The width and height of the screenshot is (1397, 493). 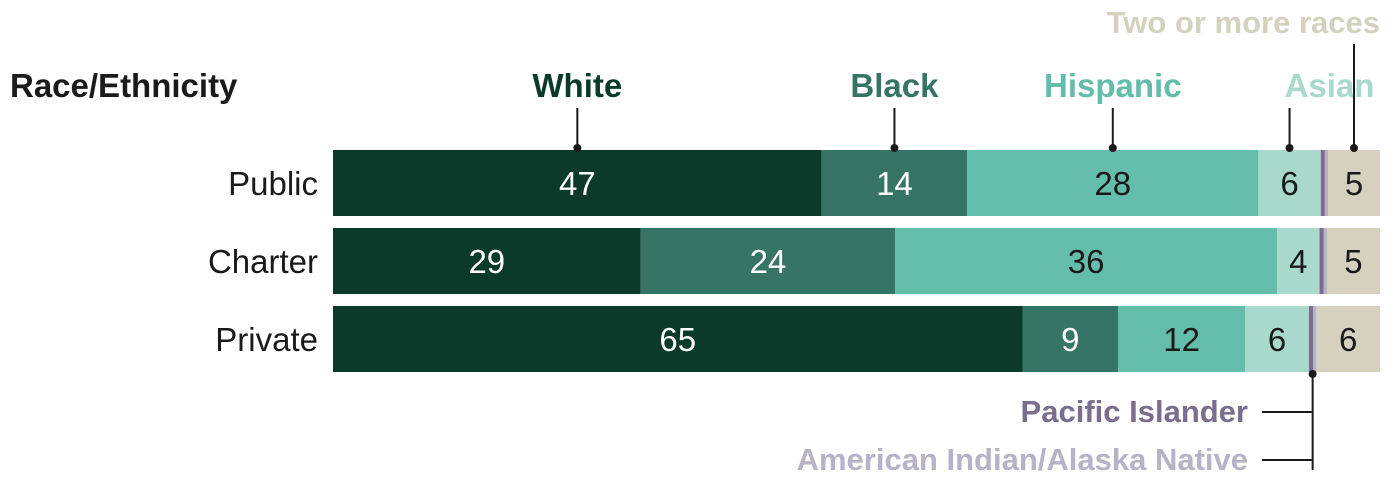 I want to click on bar-charter-white, so click(x=487, y=261).